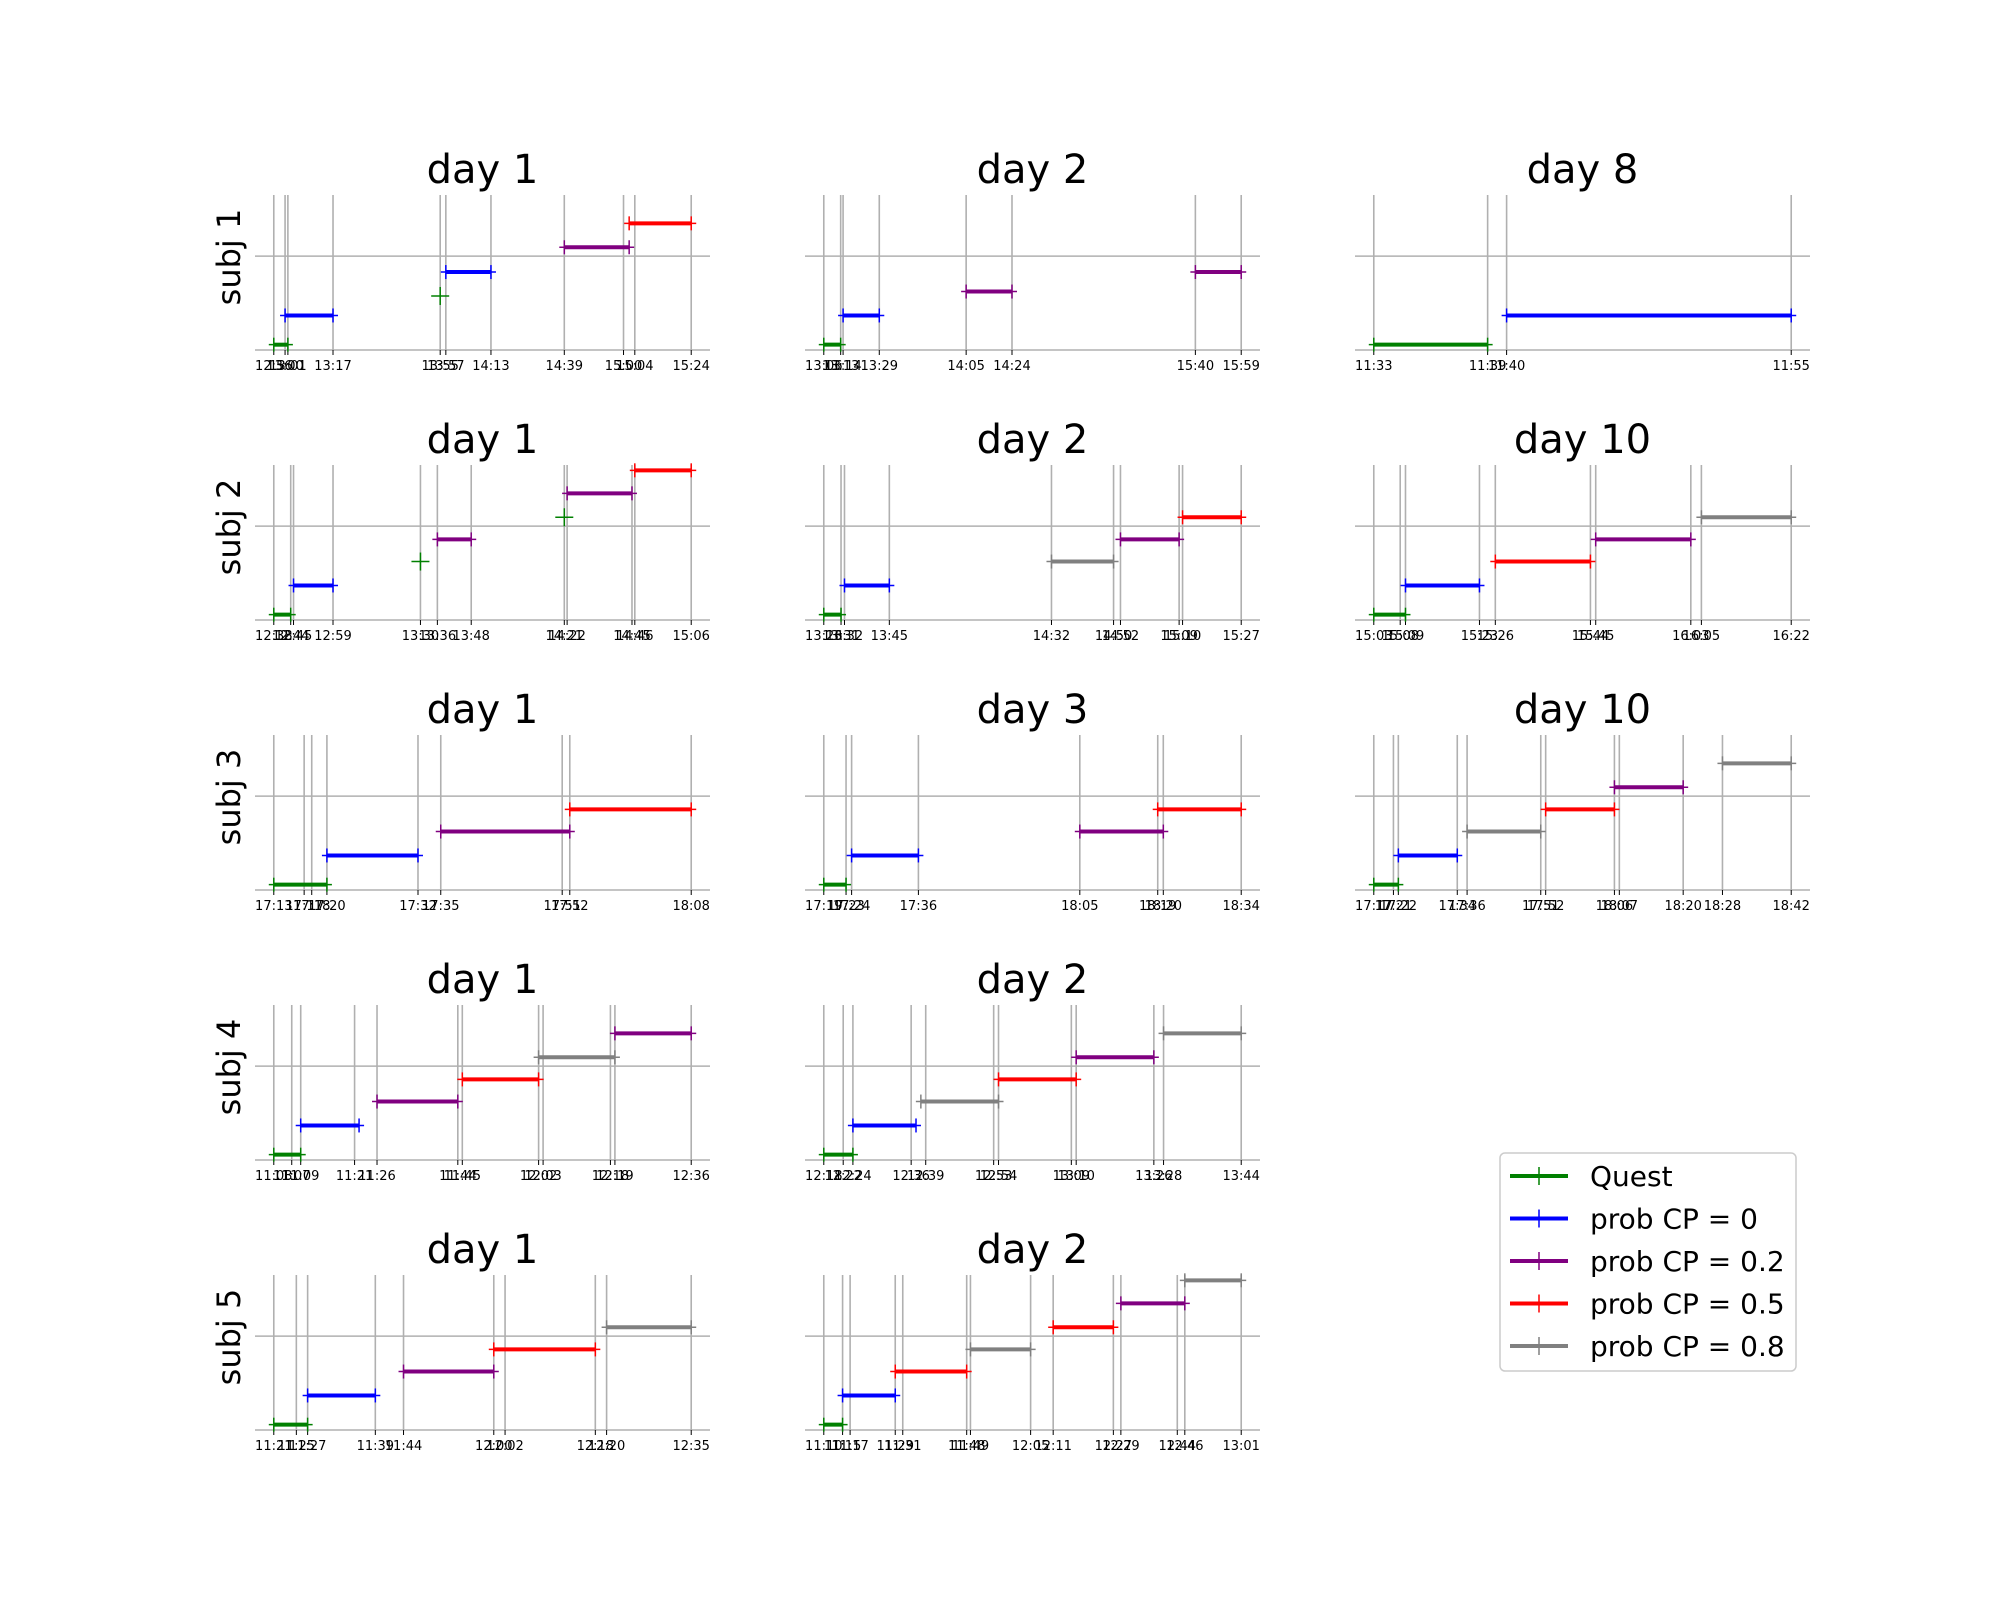 The width and height of the screenshot is (2000, 1600). I want to click on legend-item: prob CP = 0, so click(1634, 1219).